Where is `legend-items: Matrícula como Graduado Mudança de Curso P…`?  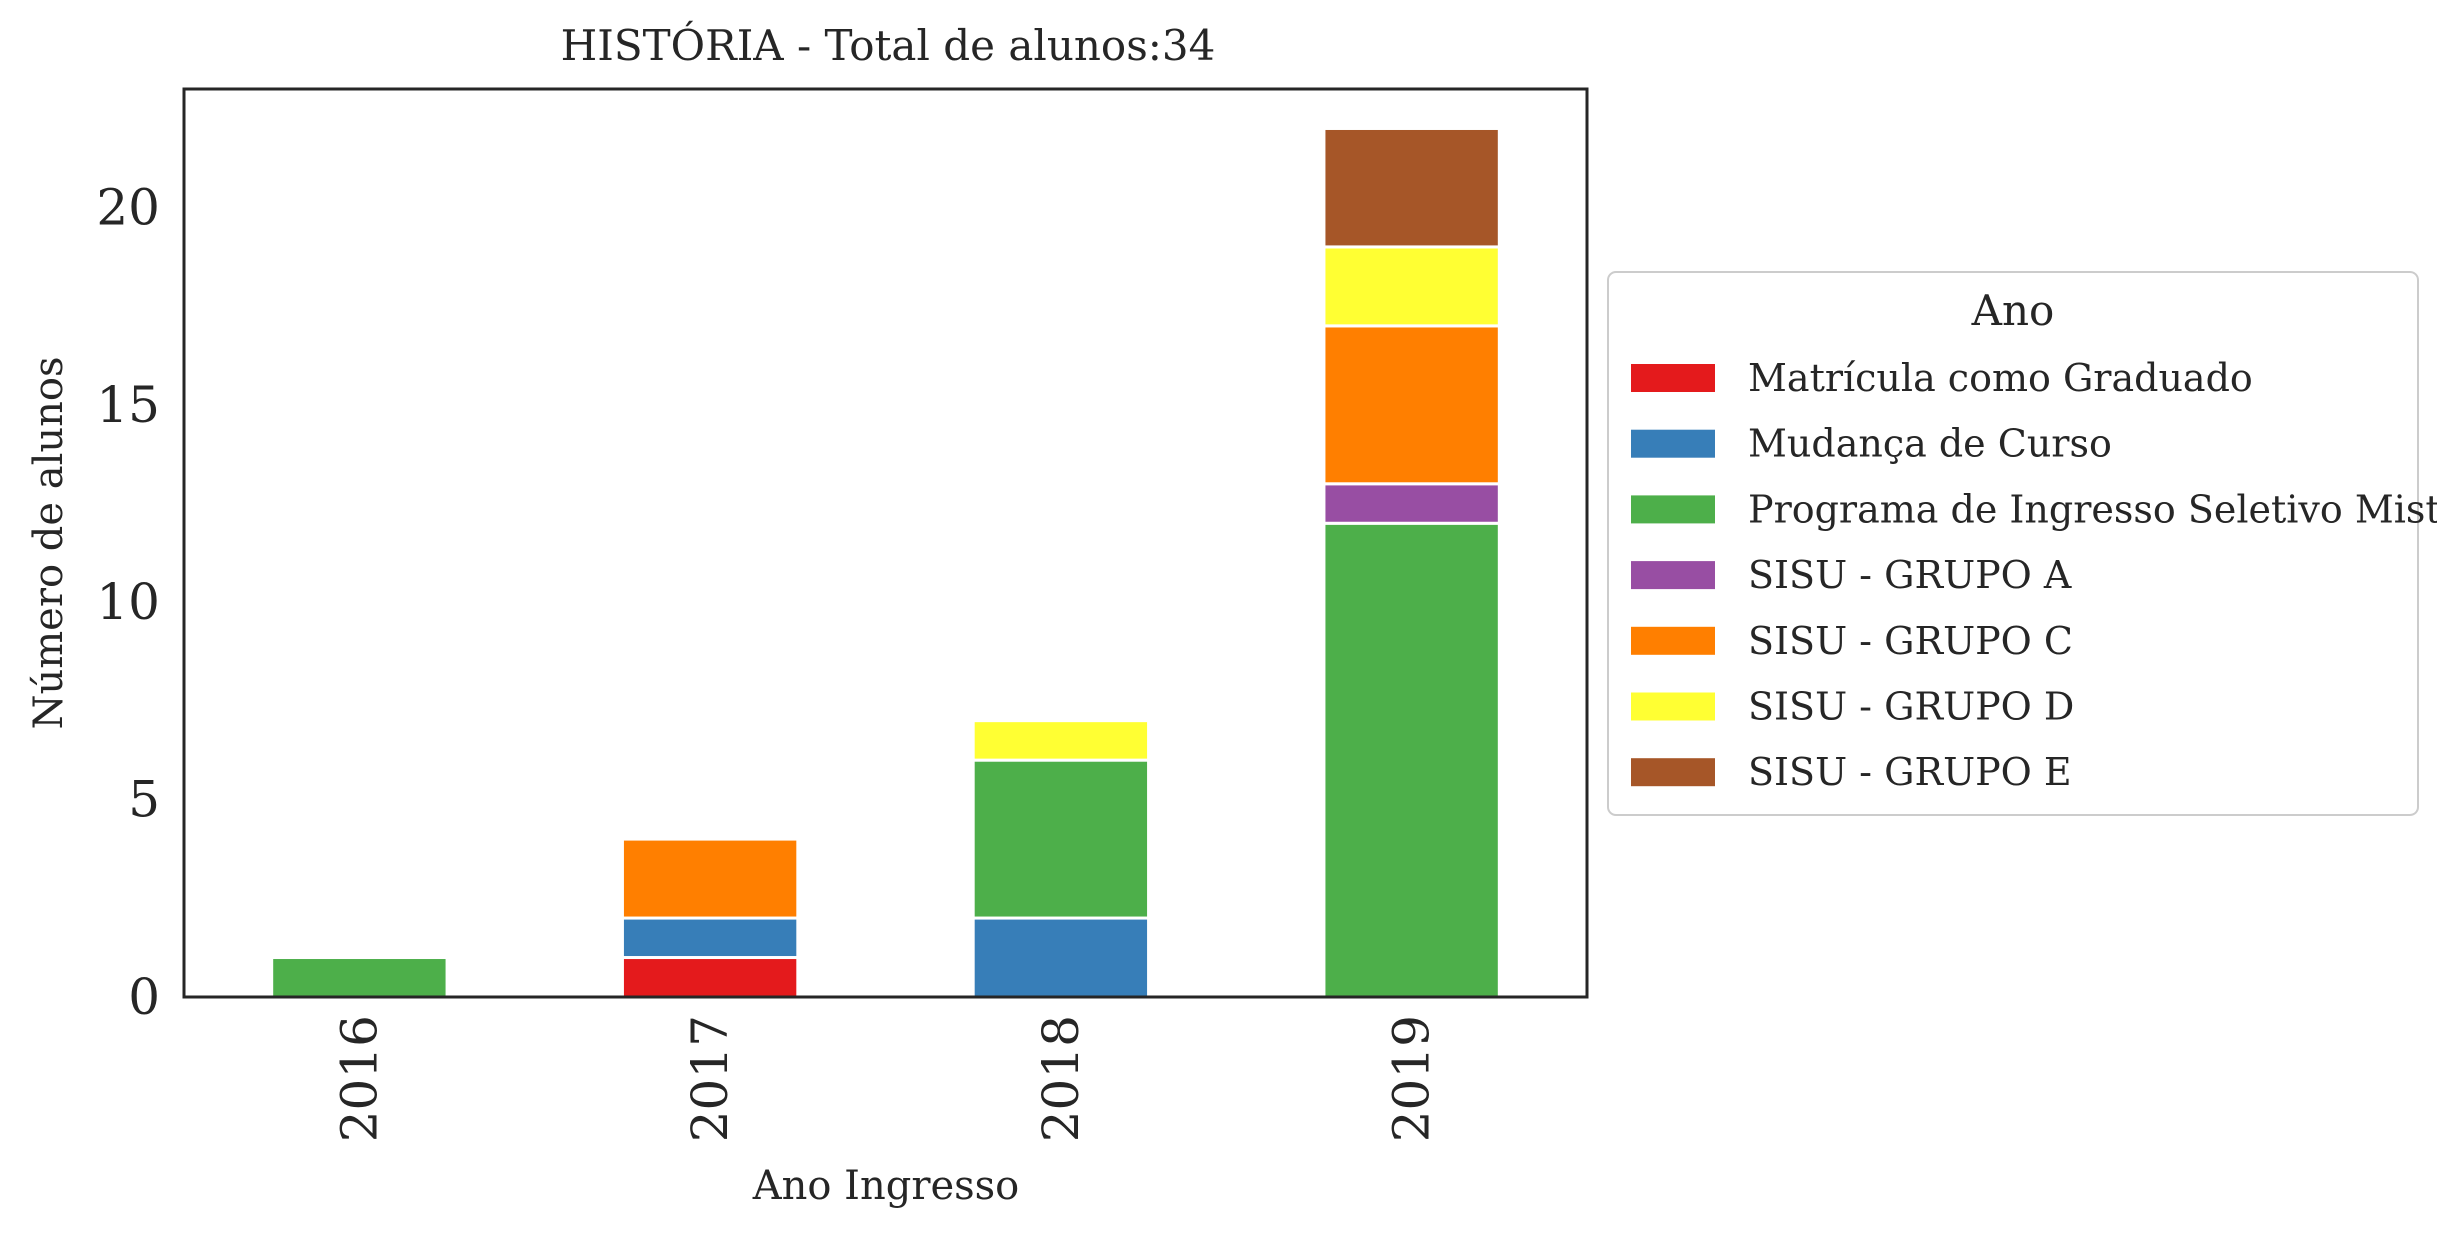 legend-items: Matrícula como Graduado Mudança de Curso P… is located at coordinates (2034, 575).